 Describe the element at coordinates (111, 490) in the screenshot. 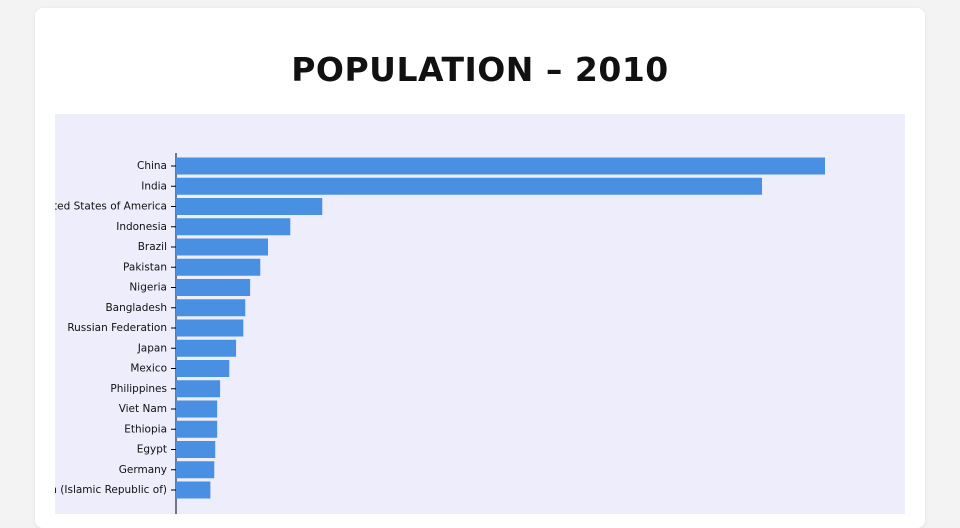

I see `y-tick-label: Iran (Islamic Republic of)` at that location.